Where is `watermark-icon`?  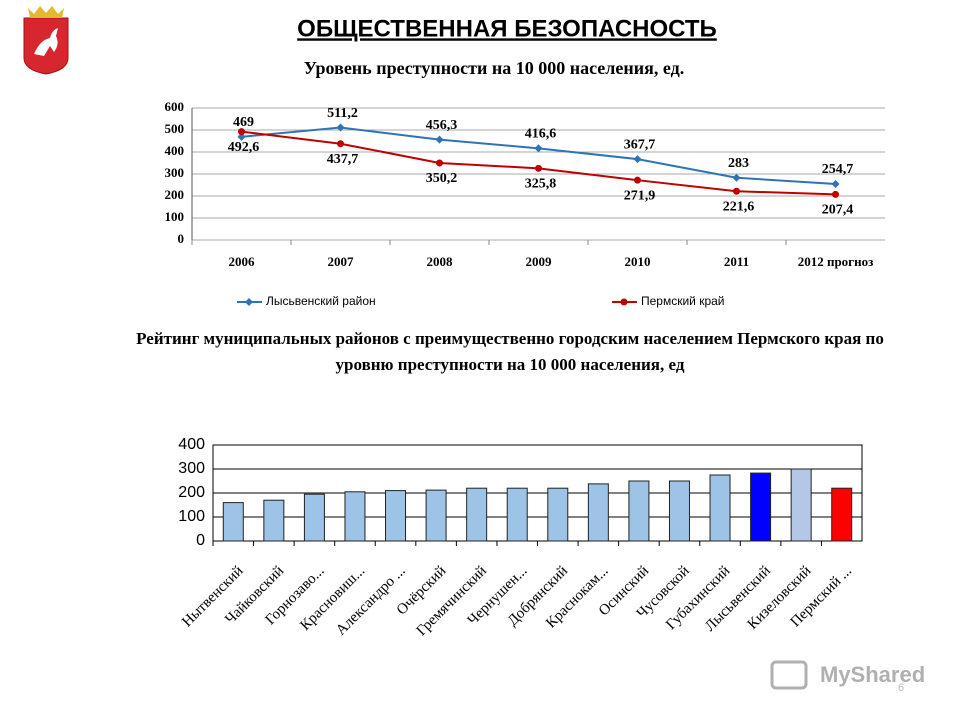
watermark-icon is located at coordinates (789, 675).